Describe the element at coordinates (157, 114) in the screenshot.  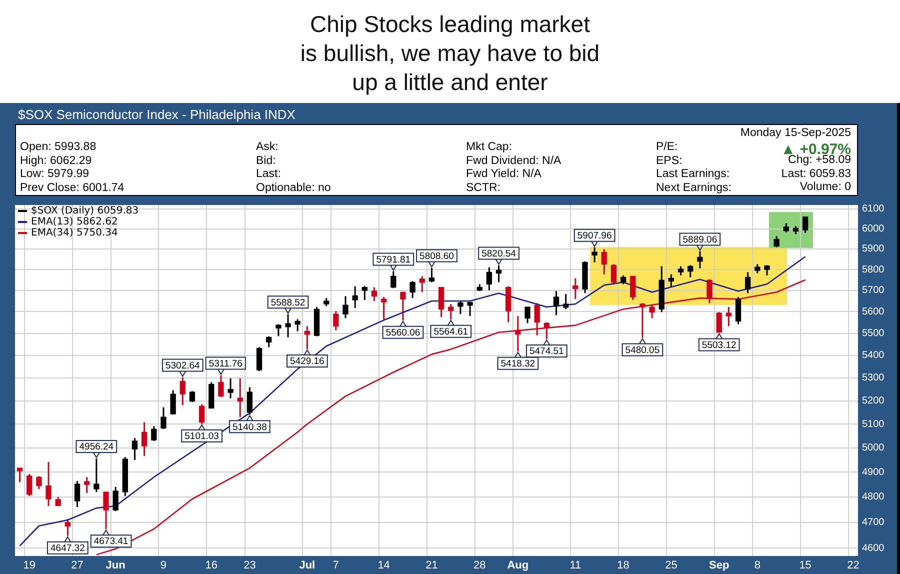
I see `chart-subtitle: $SOX Semiconductor Index - Philadelphia INDX` at that location.